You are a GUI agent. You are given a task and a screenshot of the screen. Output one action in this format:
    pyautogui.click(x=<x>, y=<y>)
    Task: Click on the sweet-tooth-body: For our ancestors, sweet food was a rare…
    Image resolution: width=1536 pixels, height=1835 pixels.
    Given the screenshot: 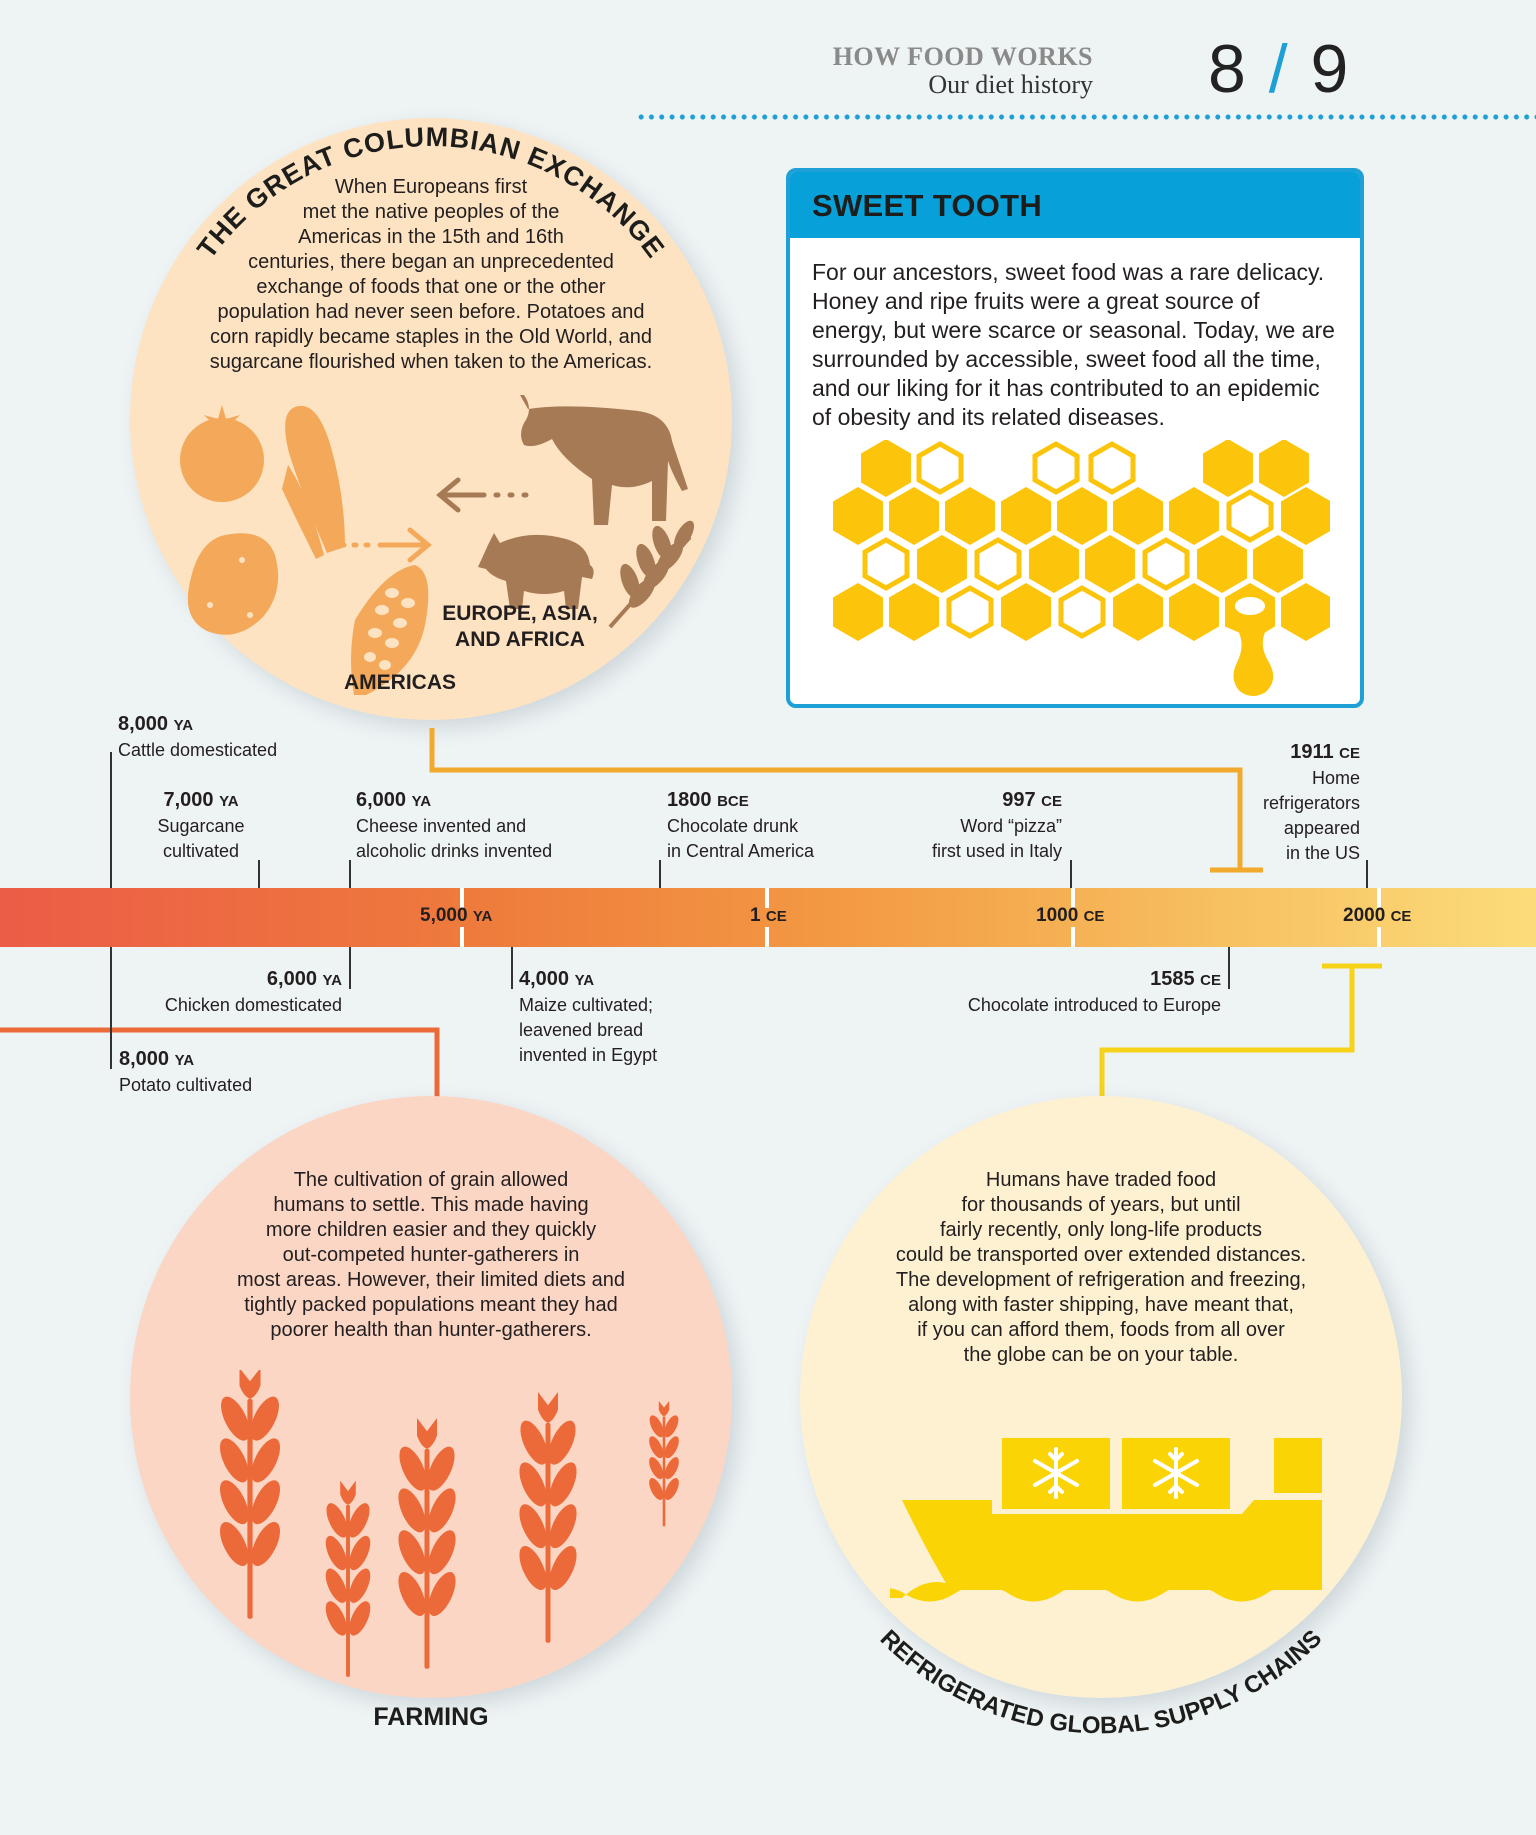 What is the action you would take?
    pyautogui.click(x=1073, y=344)
    